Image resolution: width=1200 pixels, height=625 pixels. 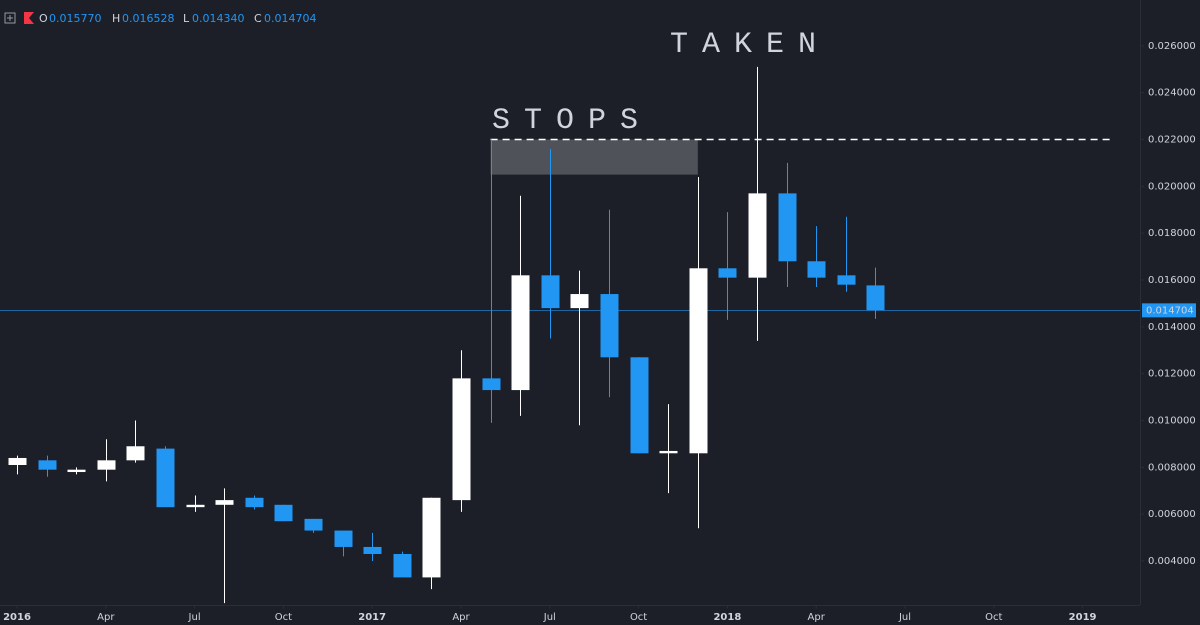 I want to click on ohlc-letter: L, so click(x=186, y=18).